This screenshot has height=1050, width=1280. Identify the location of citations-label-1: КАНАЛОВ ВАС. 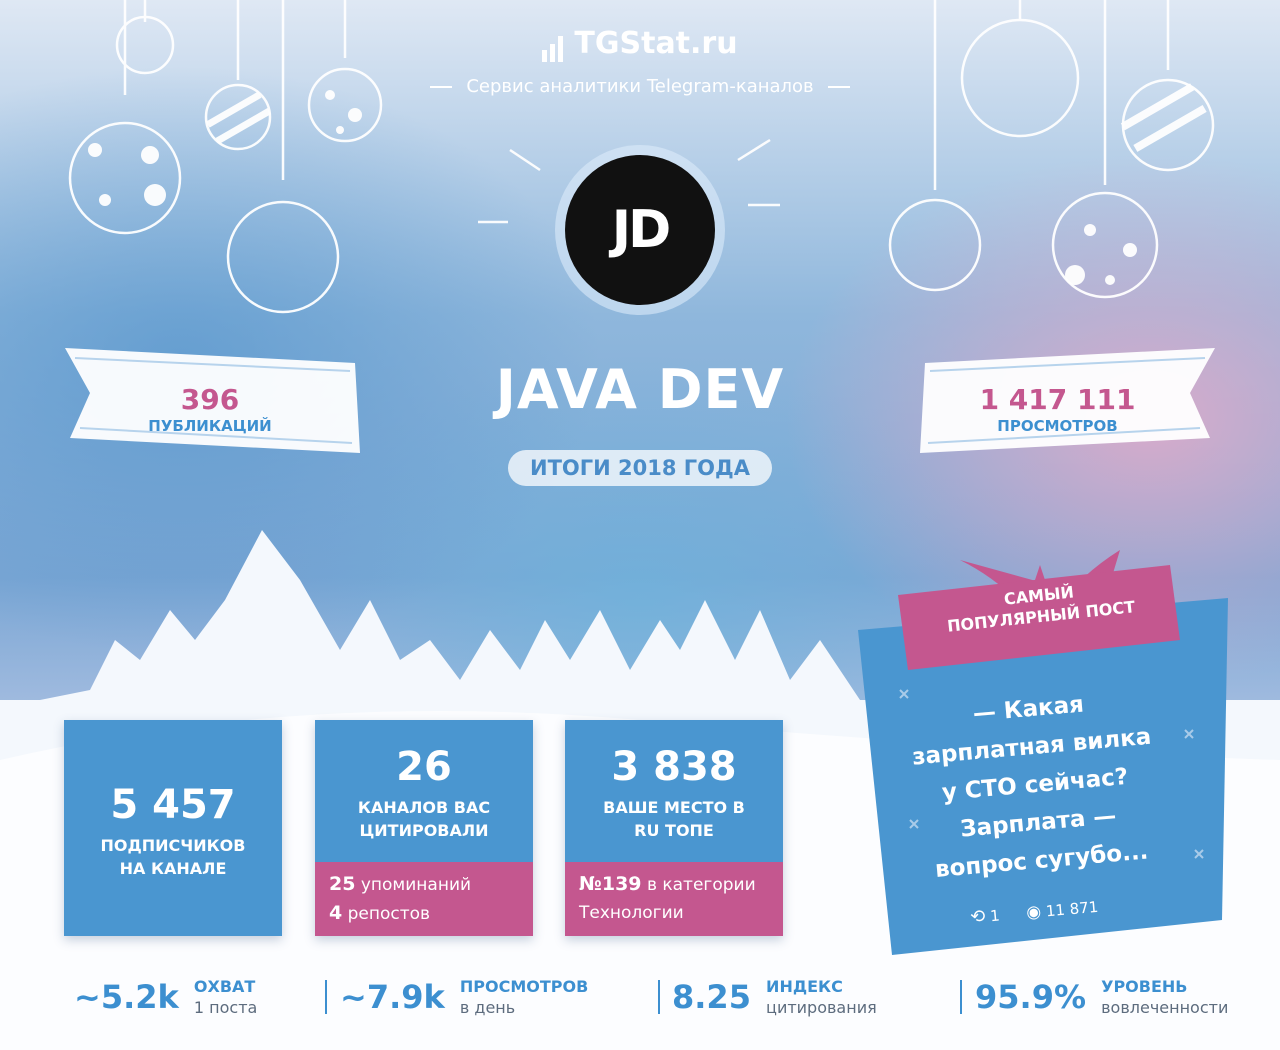
(424, 807).